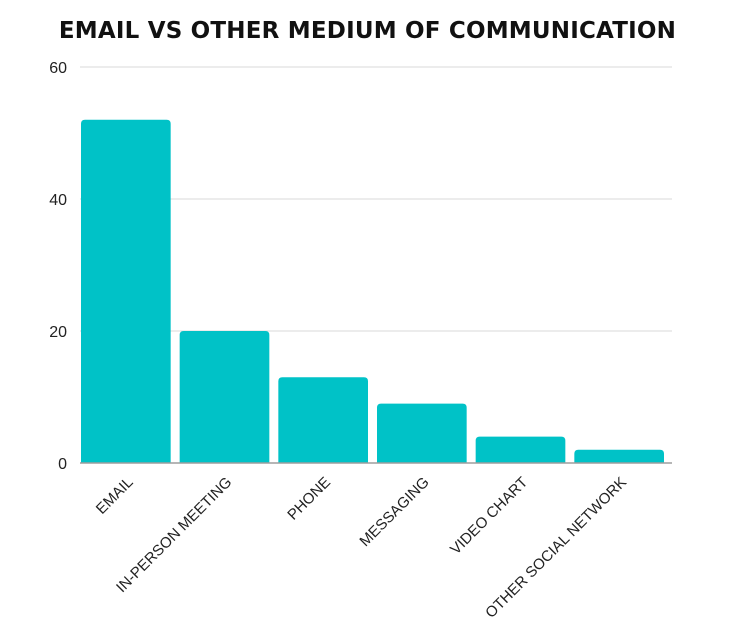  What do you see at coordinates (58, 266) in the screenshot?
I see `y-axis-ticks: 0 20 40 60` at bounding box center [58, 266].